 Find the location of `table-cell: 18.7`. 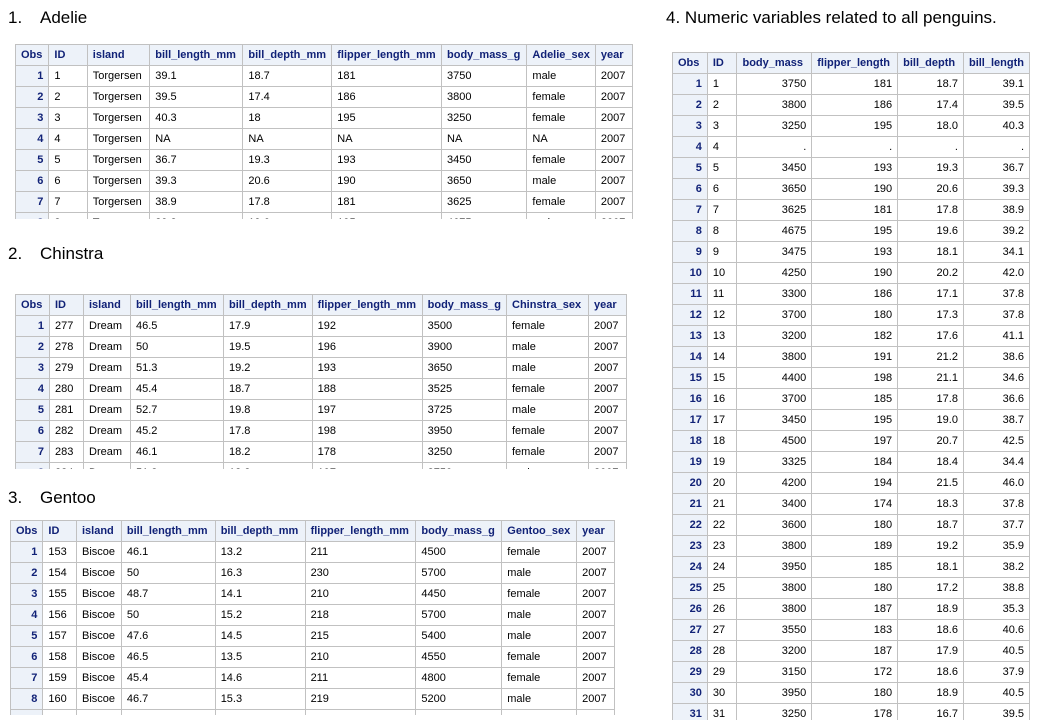

table-cell: 18.7 is located at coordinates (930, 84).